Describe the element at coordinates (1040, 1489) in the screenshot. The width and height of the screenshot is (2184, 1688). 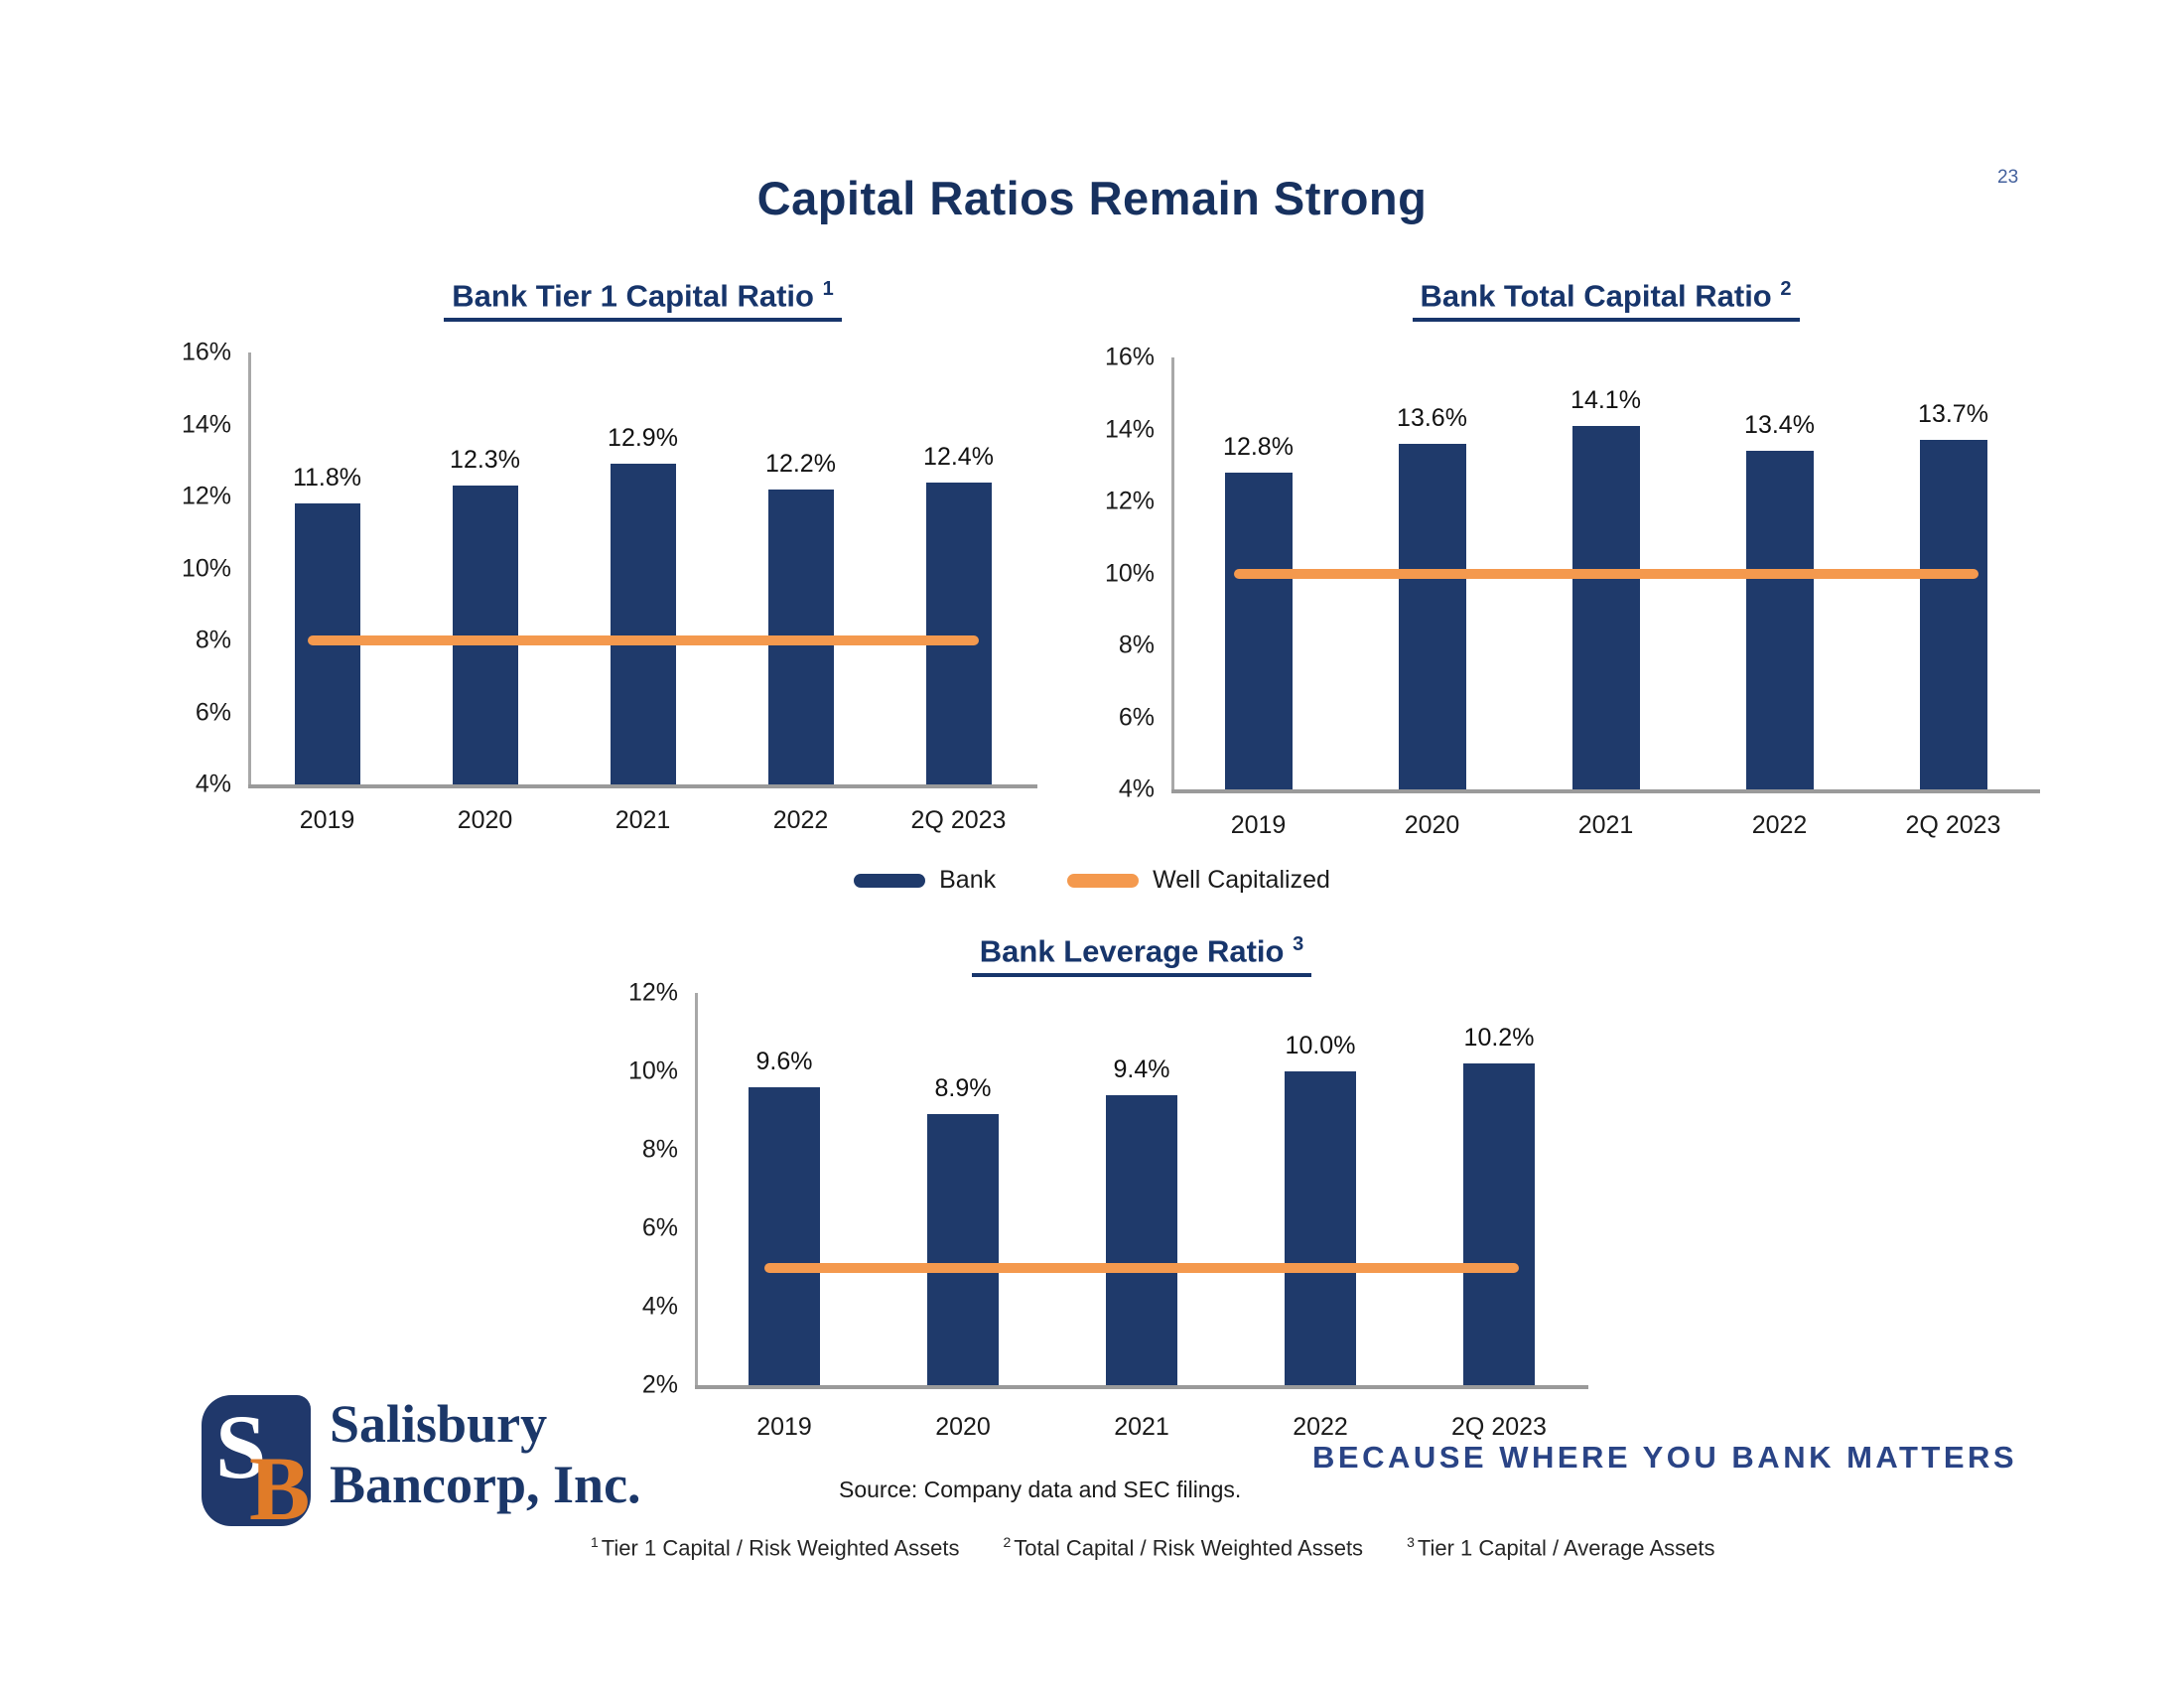
I see `source-note: Source: Company data and SEC filings.` at that location.